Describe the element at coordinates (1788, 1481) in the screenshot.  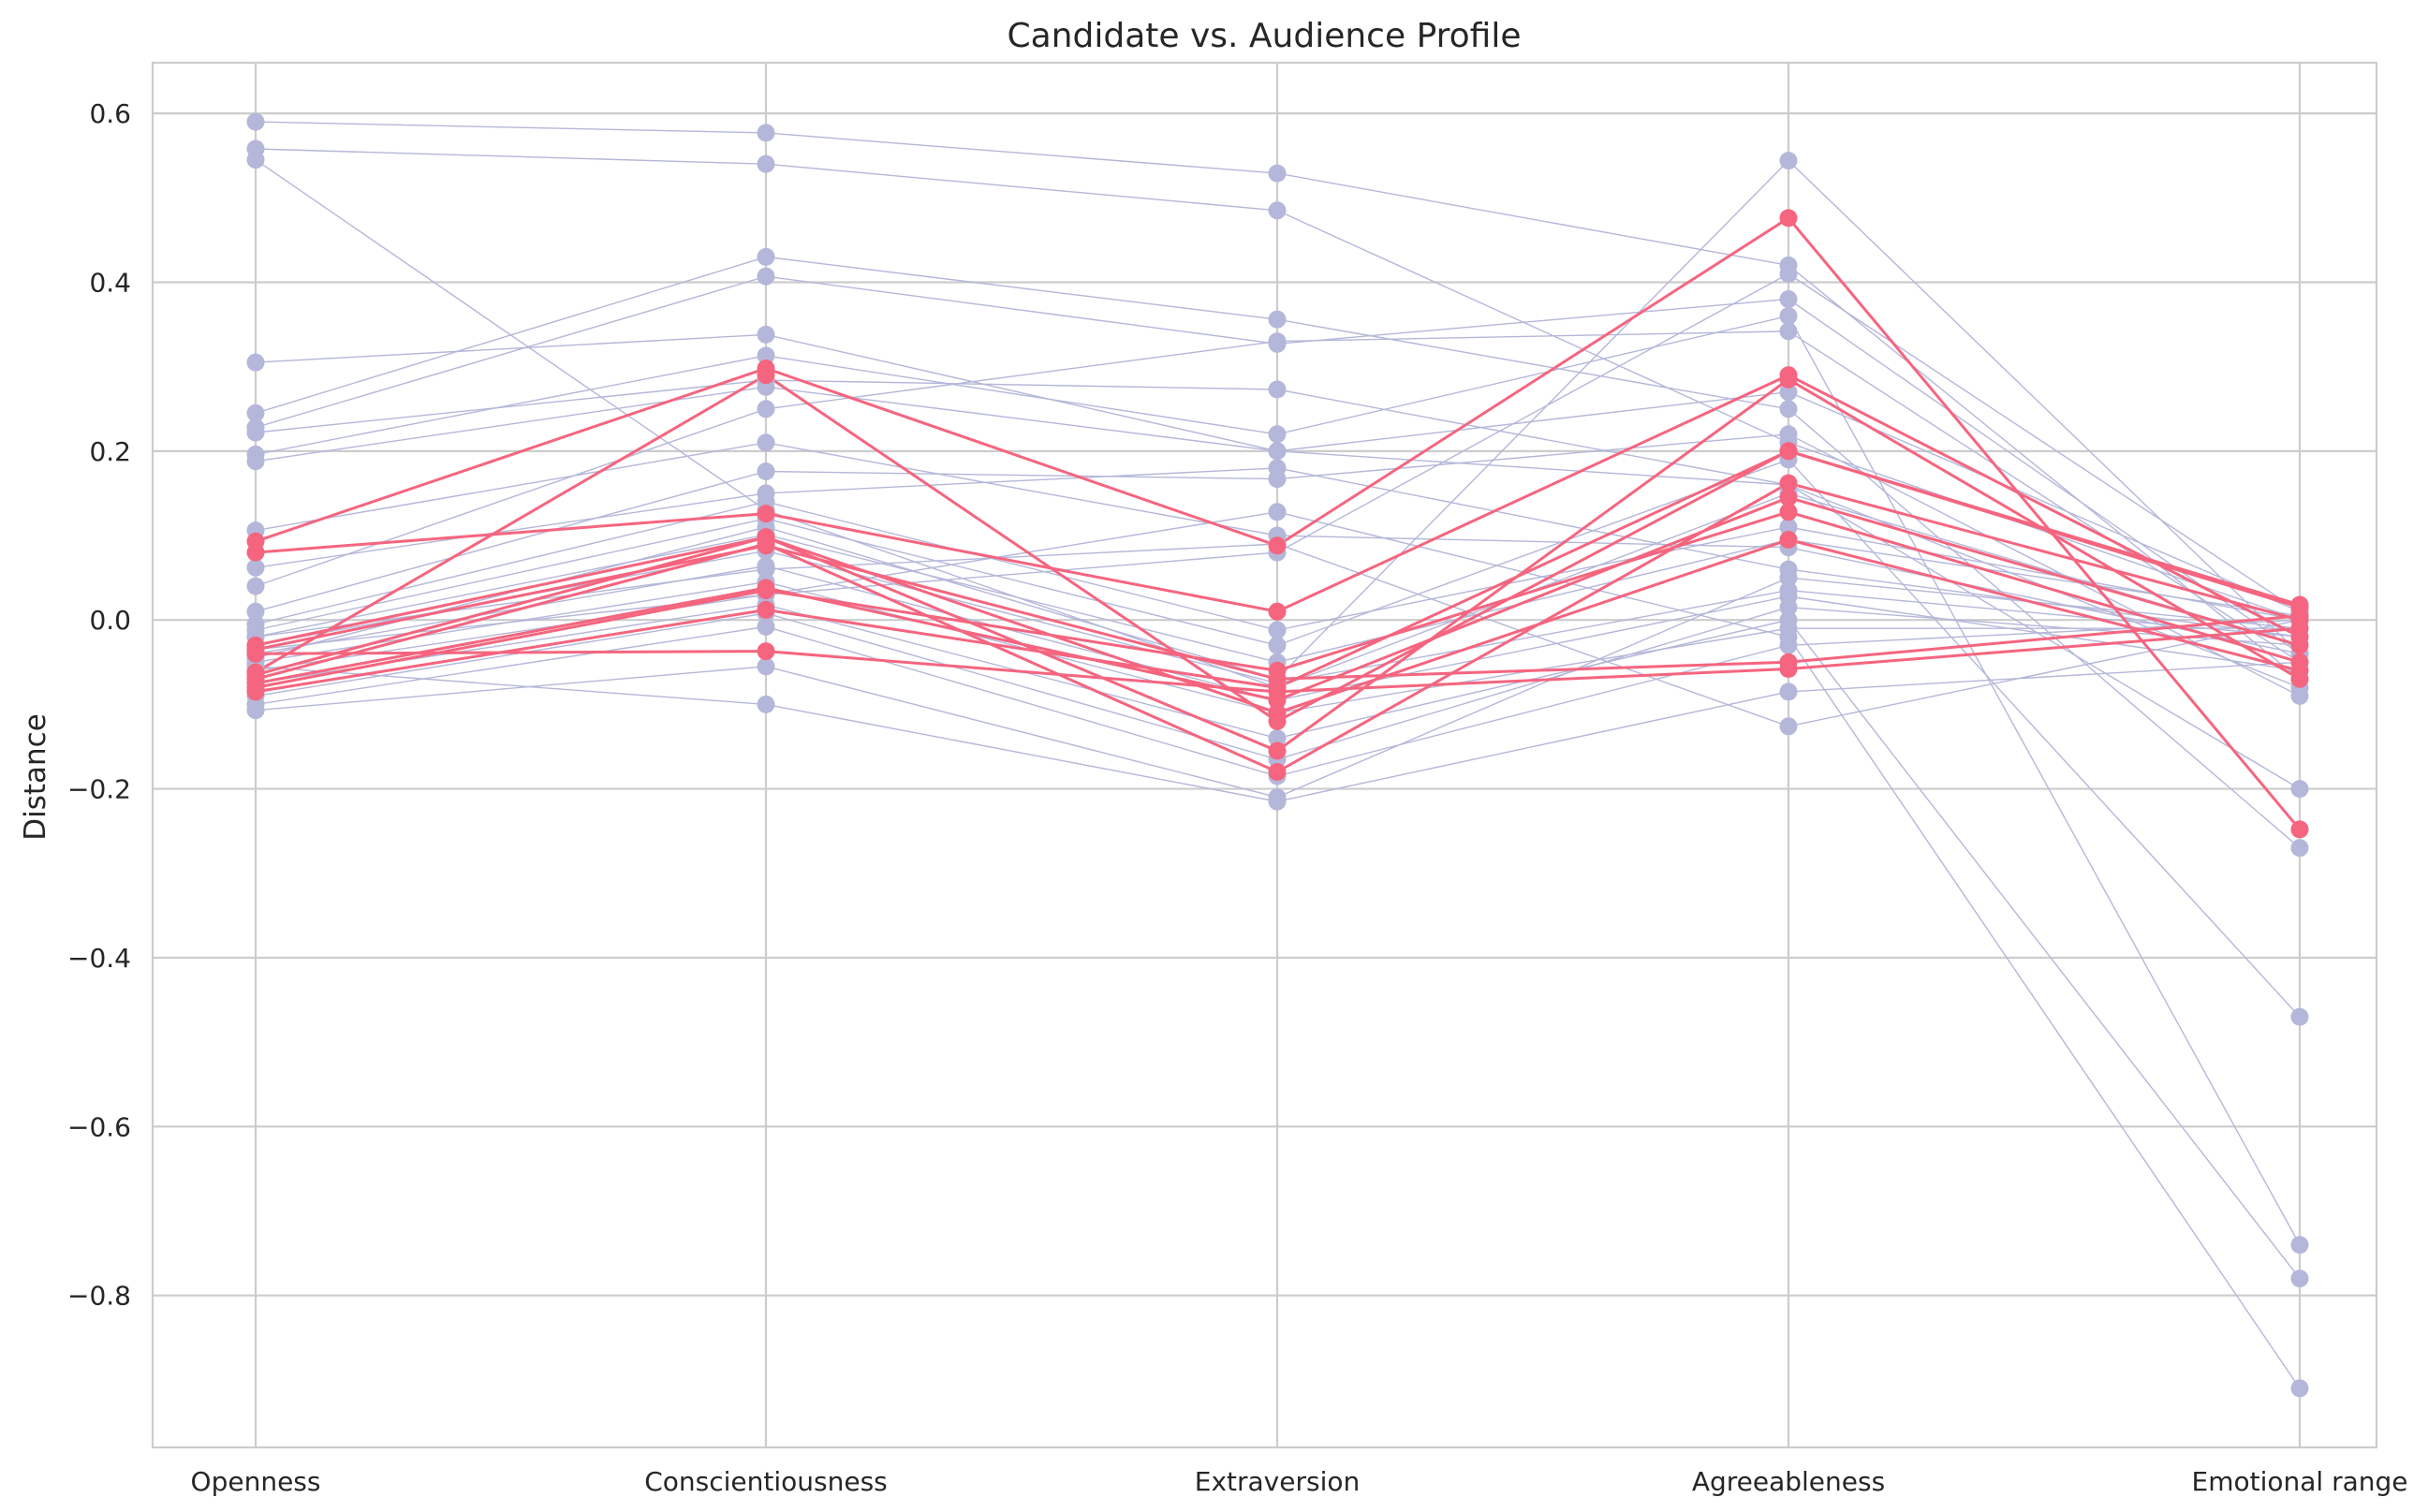
I see `x-tick-label: Agreeableness` at that location.